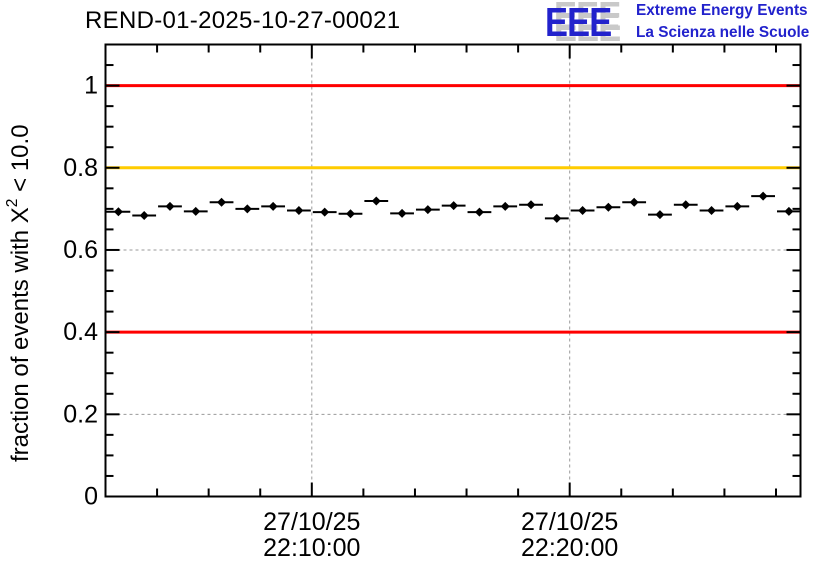 Image resolution: width=836 pixels, height=572 pixels. Describe the element at coordinates (243, 20) in the screenshot. I see `plot-title: REND-01-2025-10-27-00021` at that location.